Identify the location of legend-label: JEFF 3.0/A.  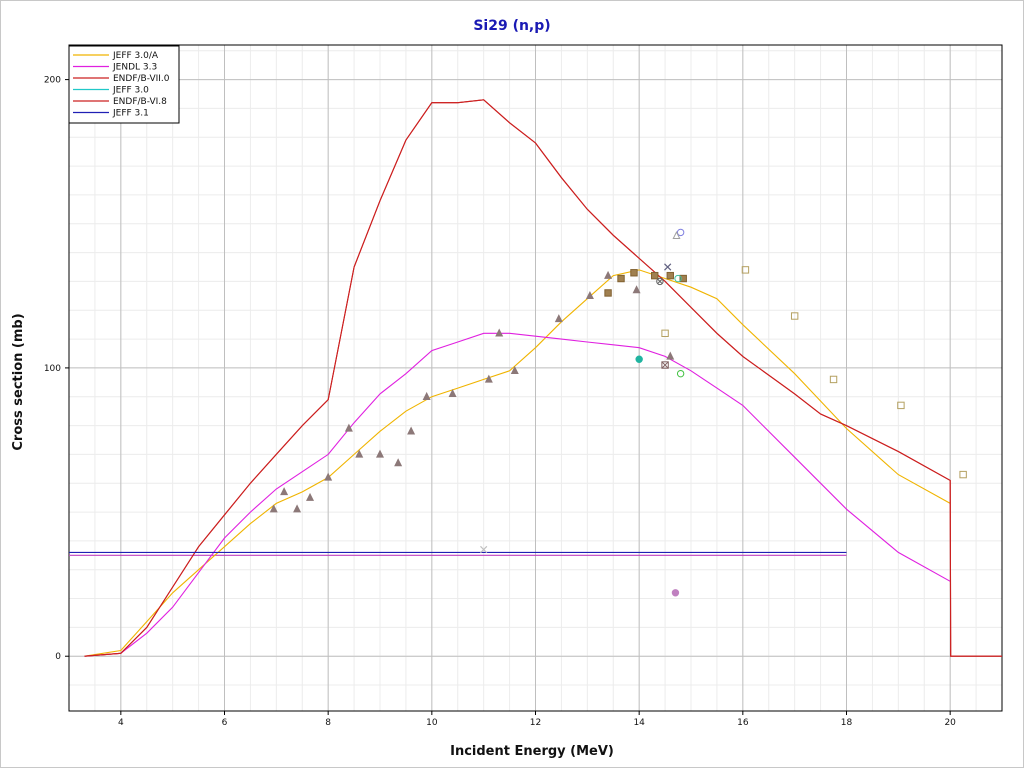
(135, 56).